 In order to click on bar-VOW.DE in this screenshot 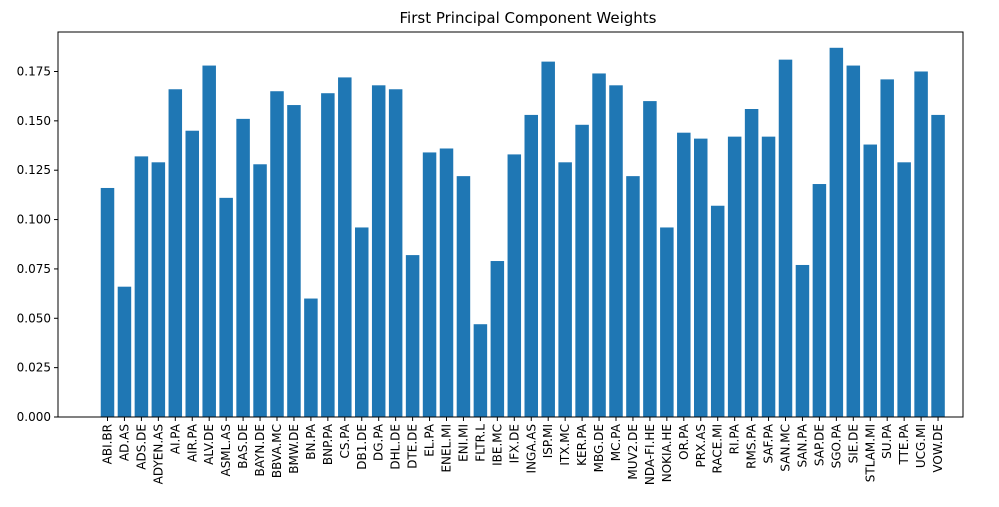, I will do `click(938, 266)`.